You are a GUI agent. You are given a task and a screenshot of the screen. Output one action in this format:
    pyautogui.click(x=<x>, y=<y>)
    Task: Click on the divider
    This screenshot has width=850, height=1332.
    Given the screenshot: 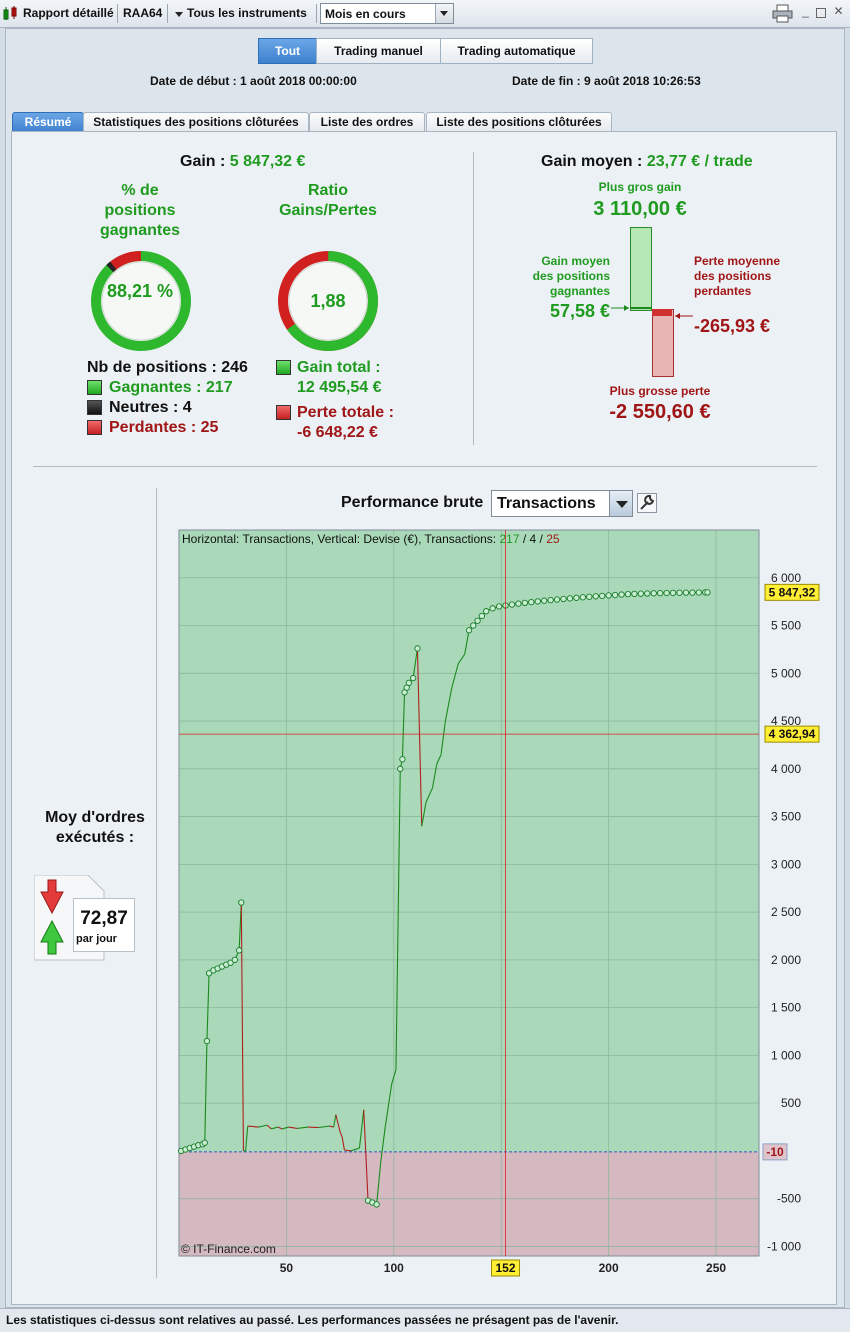 What is the action you would take?
    pyautogui.click(x=425, y=466)
    